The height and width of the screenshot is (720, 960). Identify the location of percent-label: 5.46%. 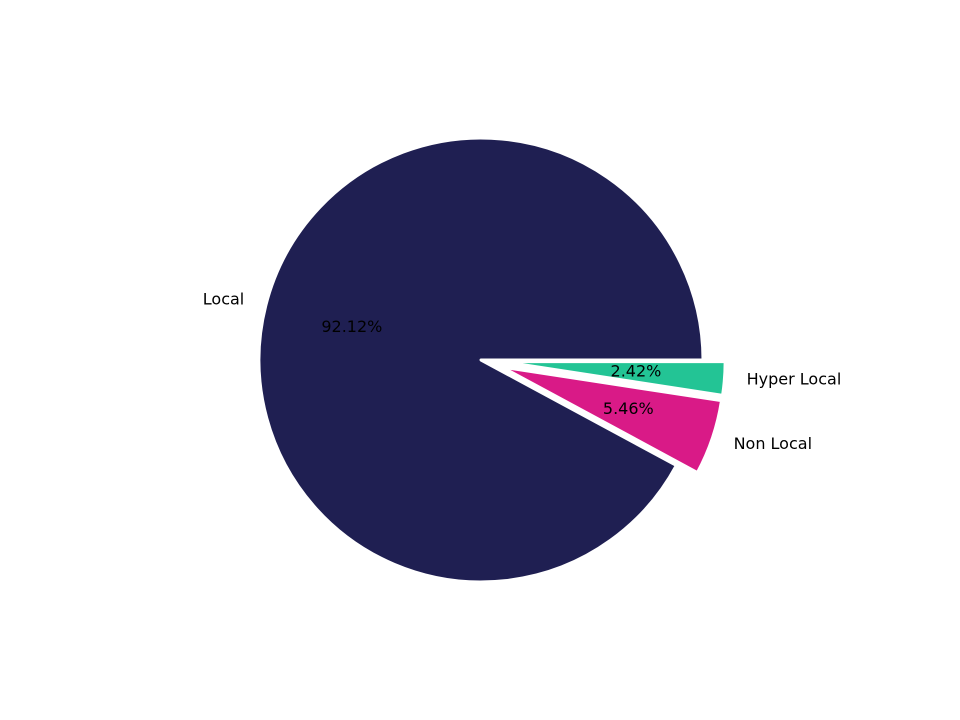
(628, 408).